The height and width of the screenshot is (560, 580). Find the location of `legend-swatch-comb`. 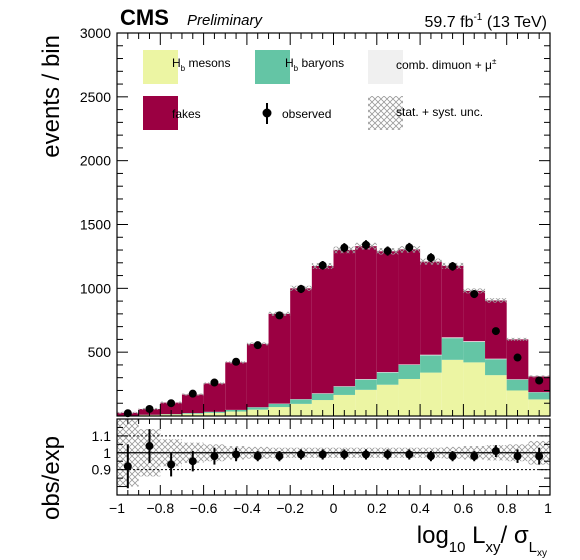

legend-swatch-comb is located at coordinates (385, 67).